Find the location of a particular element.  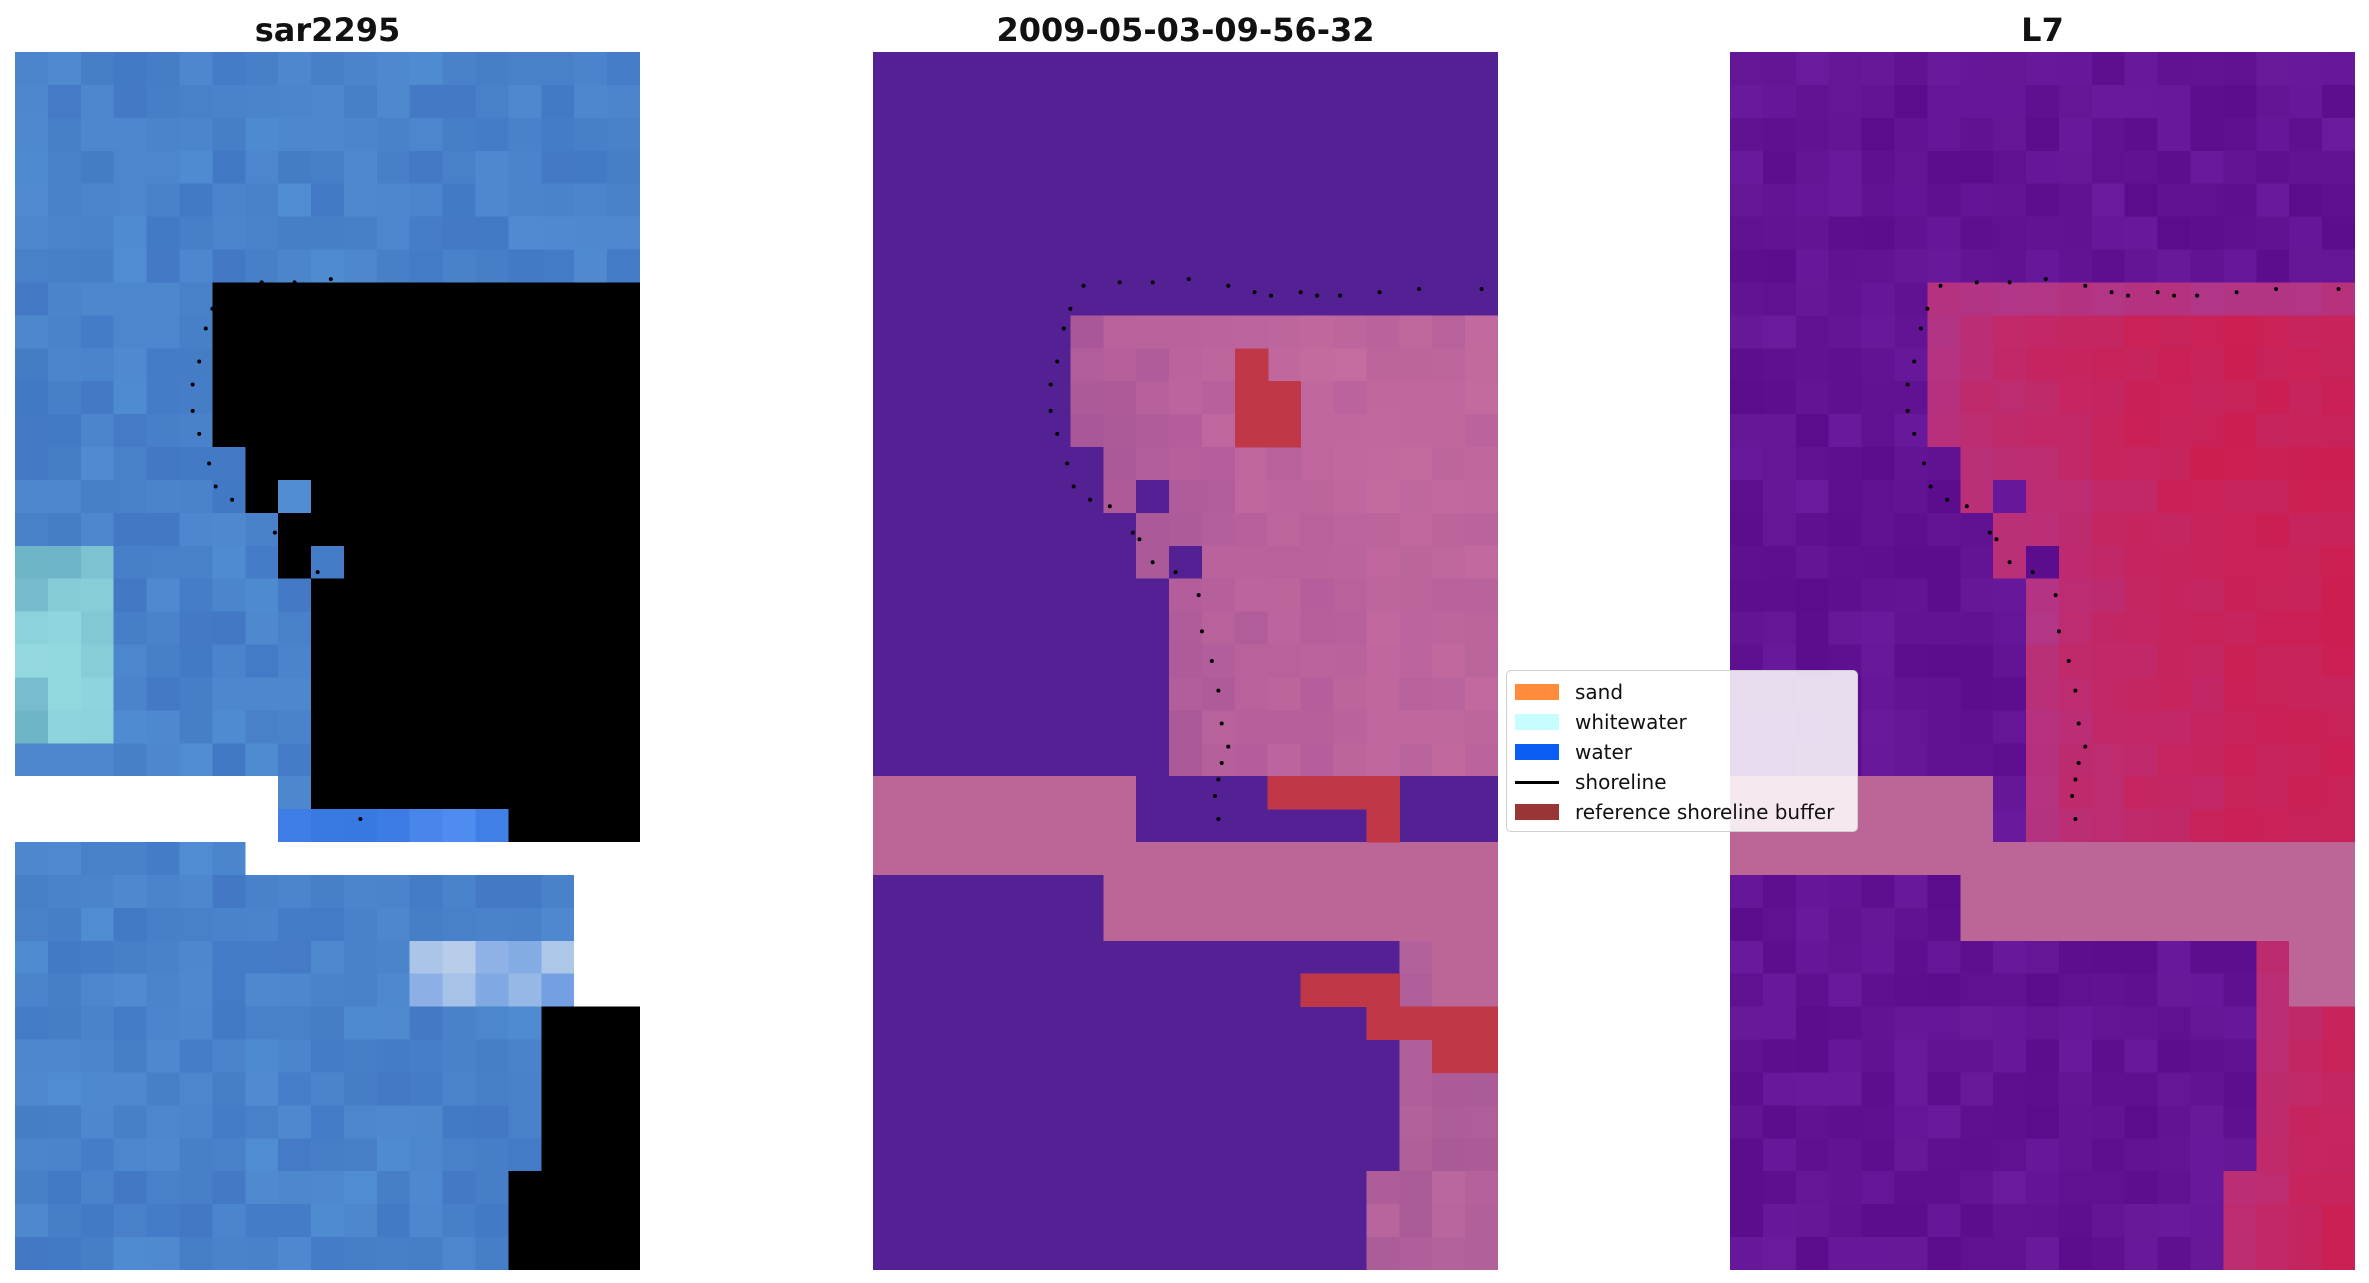

legend-item-shoreline: shoreline is located at coordinates (1682, 782).